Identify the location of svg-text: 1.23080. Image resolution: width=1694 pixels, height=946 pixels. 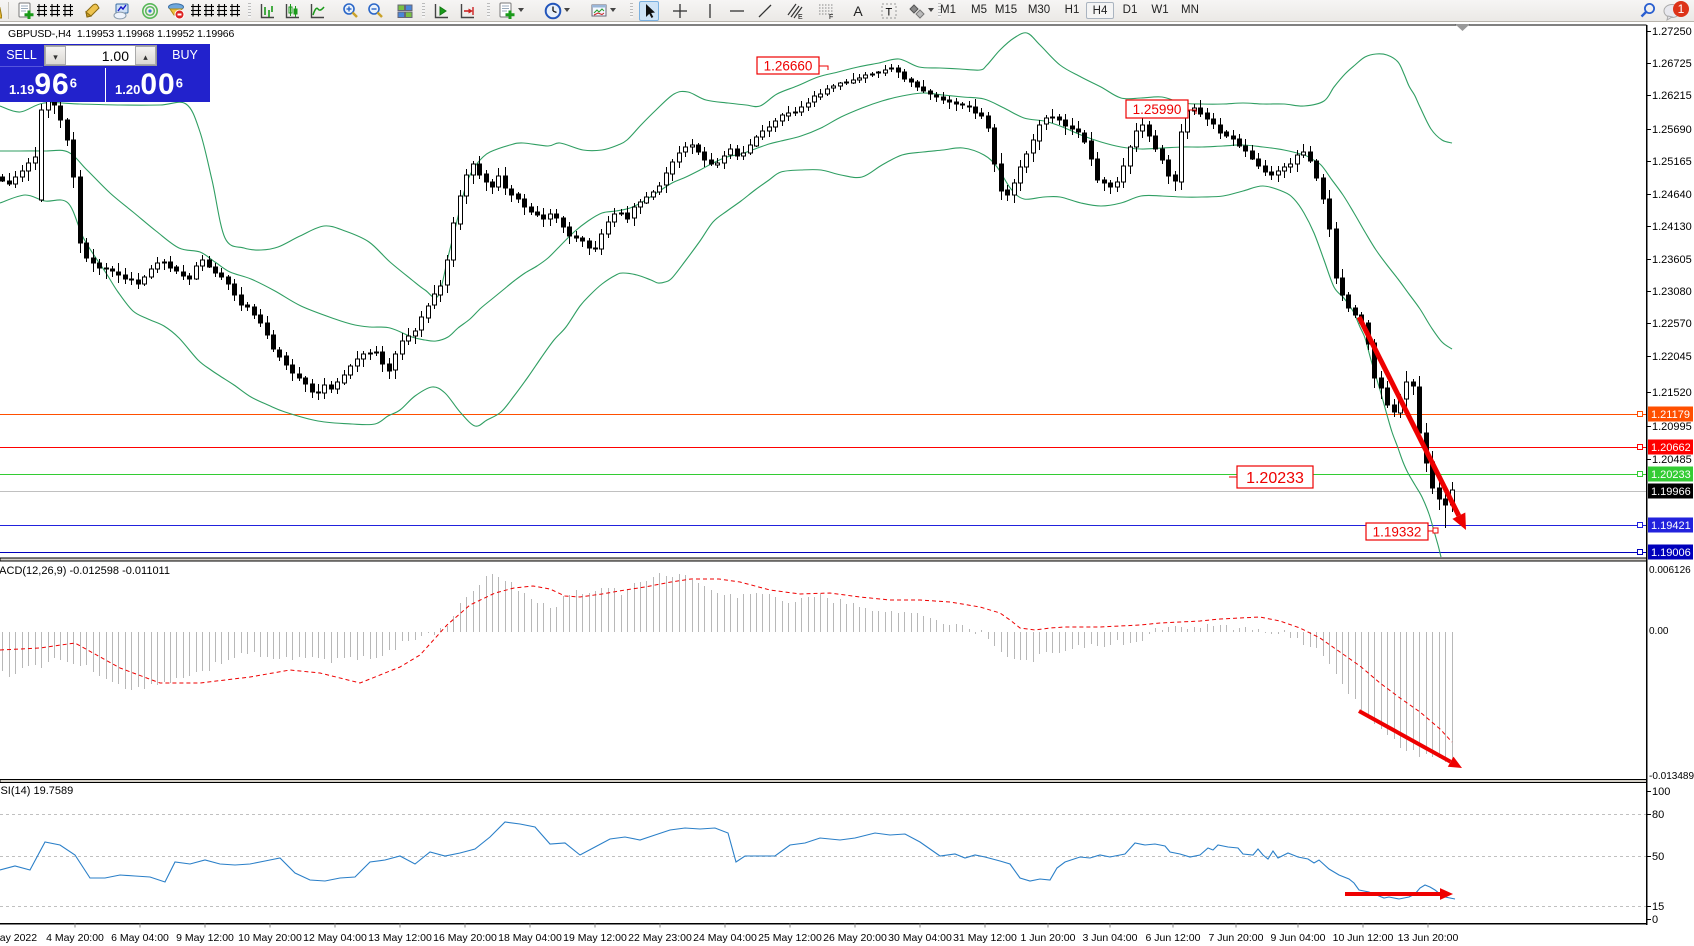
(1672, 292).